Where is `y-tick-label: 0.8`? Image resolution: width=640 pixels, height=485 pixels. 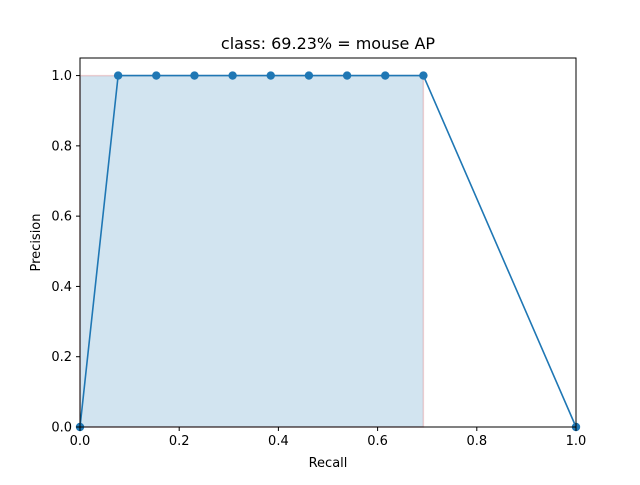 y-tick-label: 0.8 is located at coordinates (61, 146).